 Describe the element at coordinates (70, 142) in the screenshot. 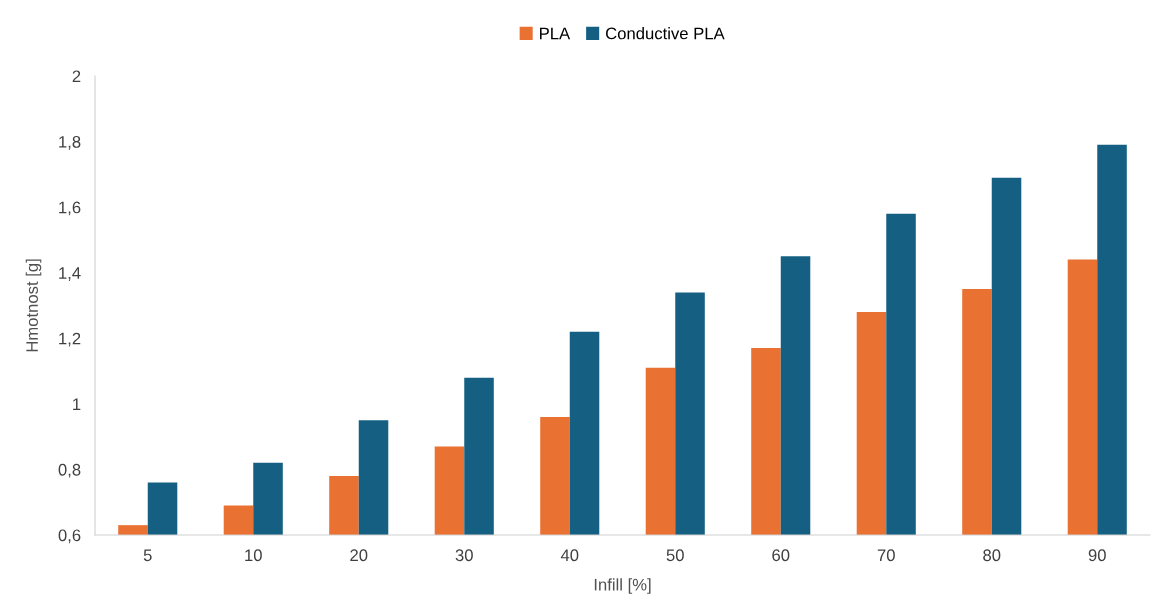

I see `y-tick-label: 1,8` at that location.